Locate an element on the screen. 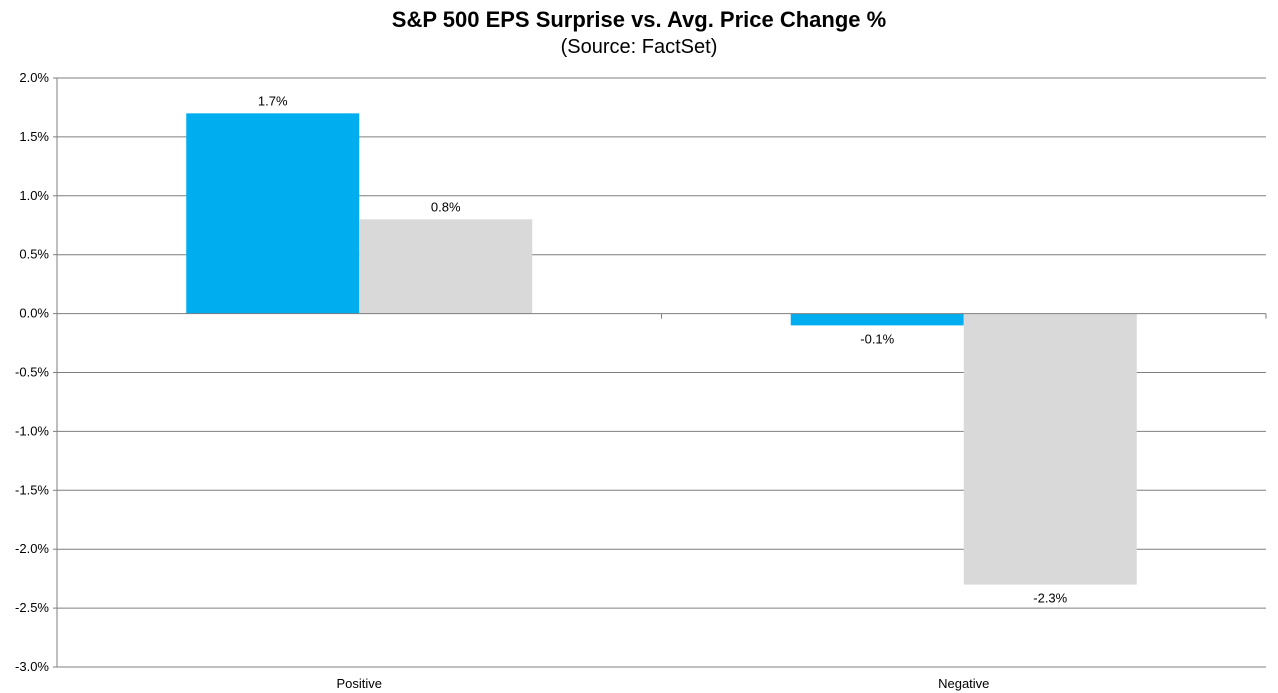  y-tick-label: -1.5% is located at coordinates (32, 489).